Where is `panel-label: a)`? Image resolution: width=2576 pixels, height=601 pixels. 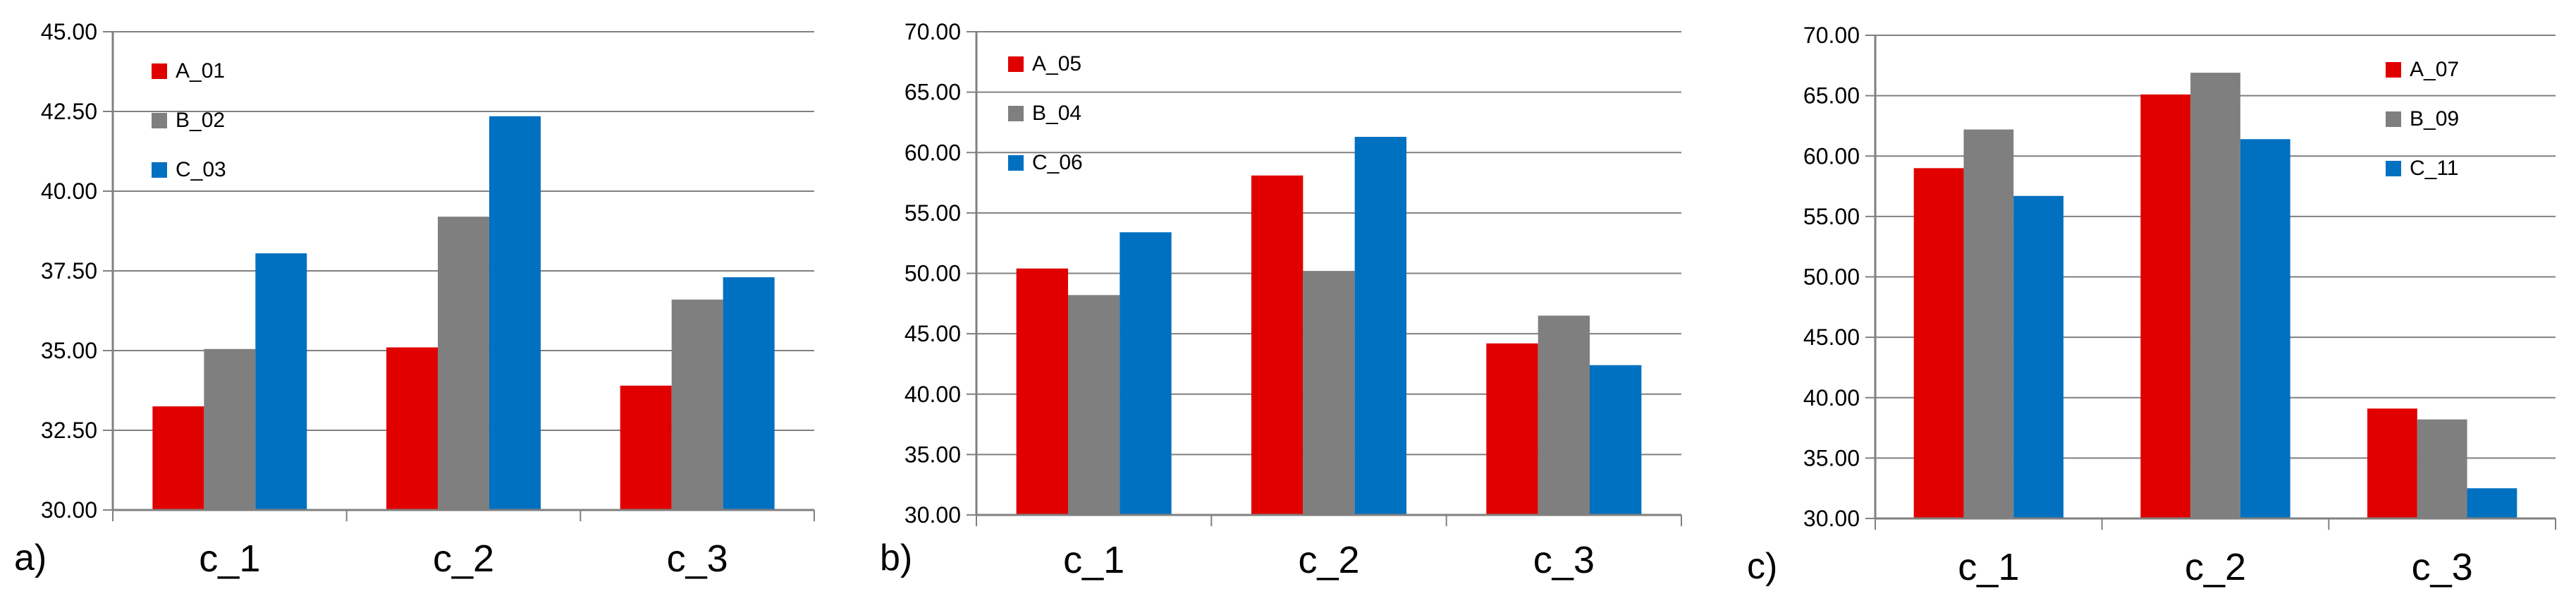 panel-label: a) is located at coordinates (30, 558).